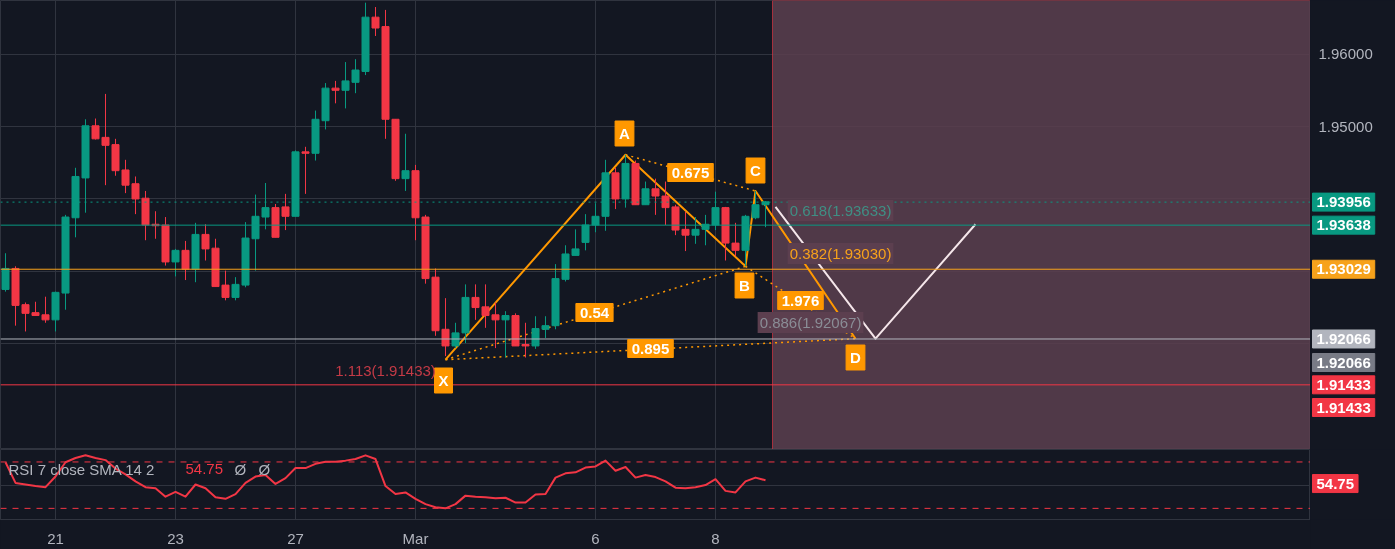  Describe the element at coordinates (745, 285) in the screenshot. I see `annotation: B` at that location.